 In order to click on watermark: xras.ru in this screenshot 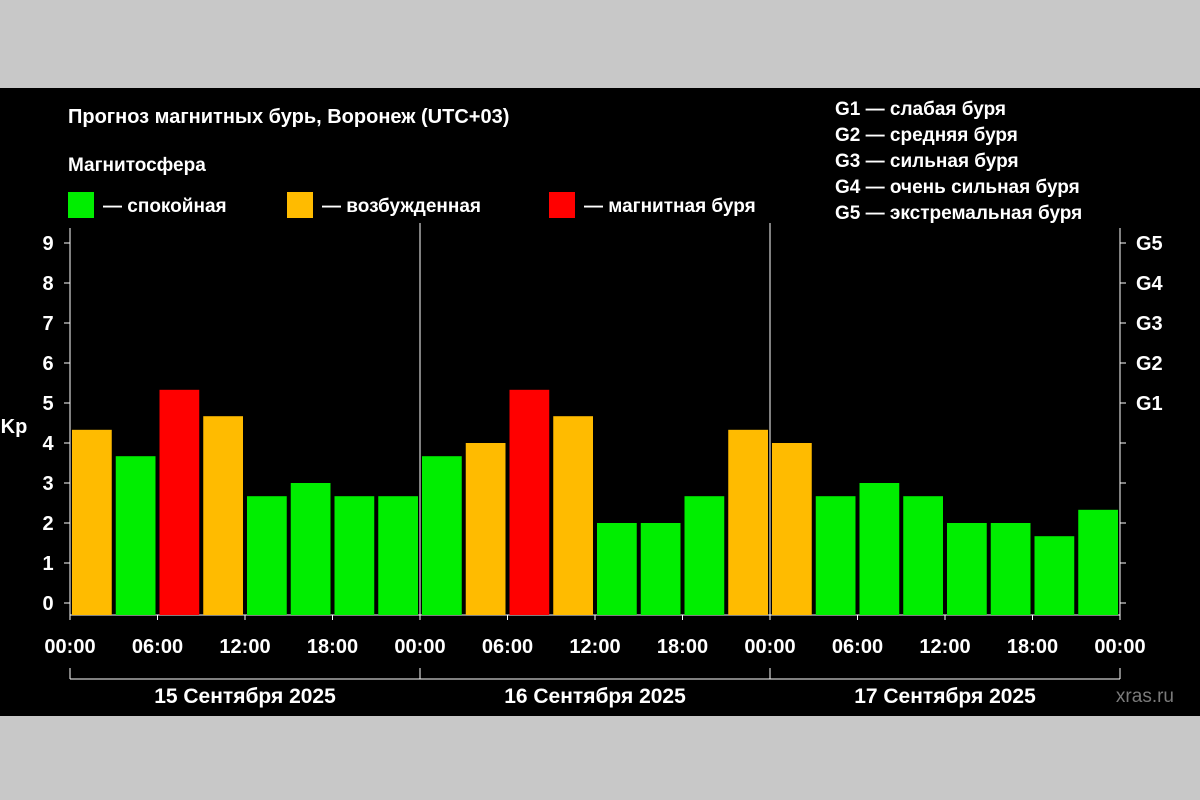, I will do `click(1145, 696)`.